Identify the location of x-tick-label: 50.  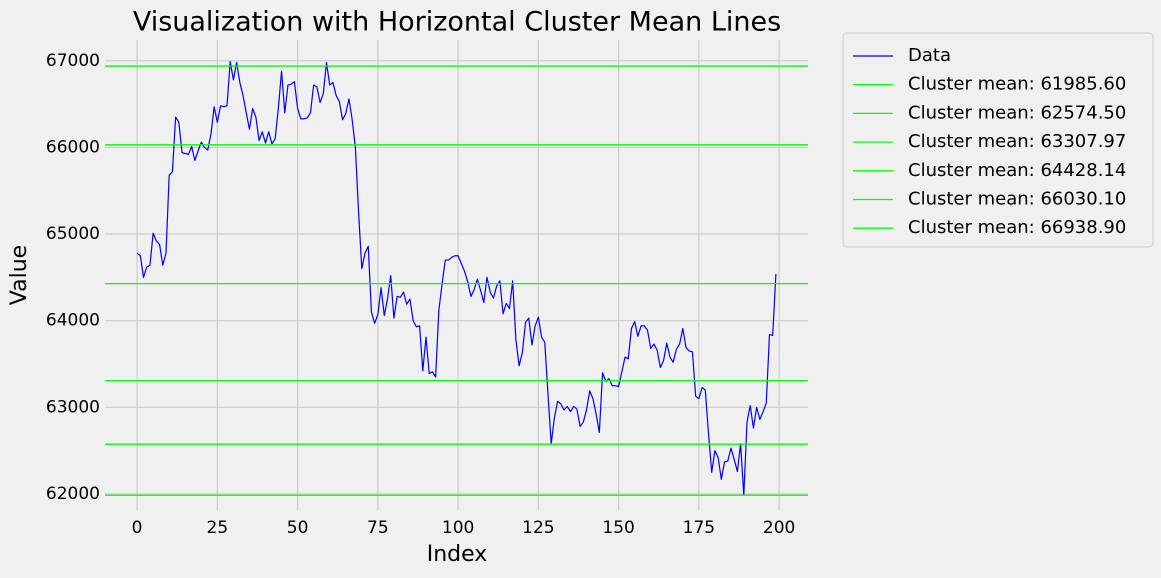
(298, 528).